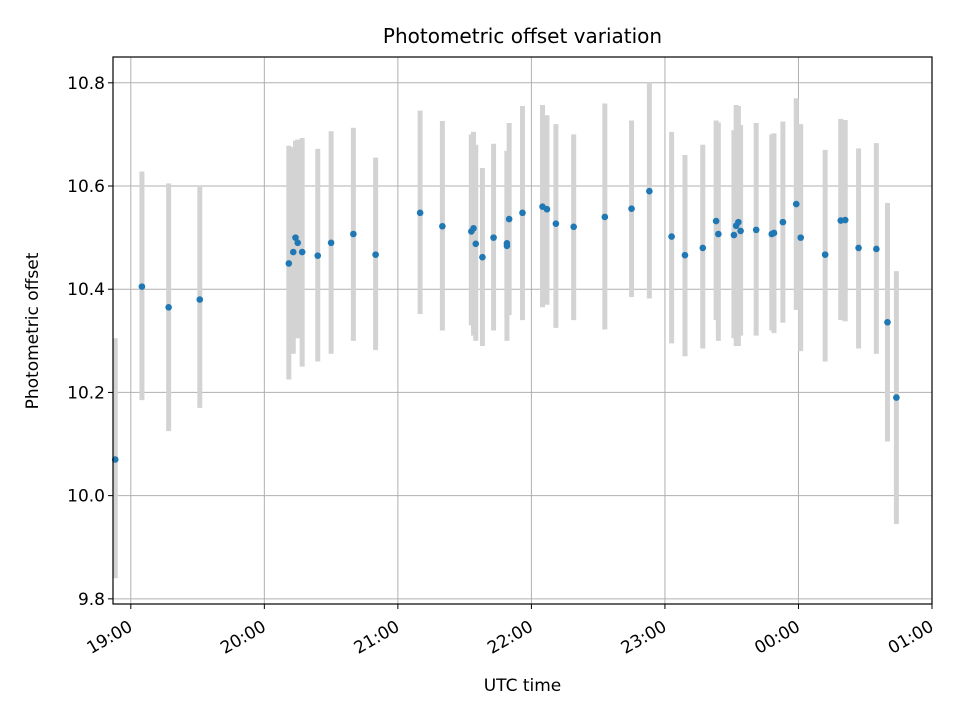  I want to click on x-tick-label: 19:00, so click(110, 638).